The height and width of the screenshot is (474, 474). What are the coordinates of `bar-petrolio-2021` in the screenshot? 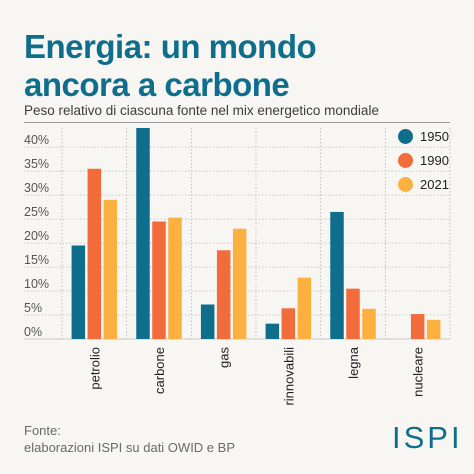 It's located at (110, 269).